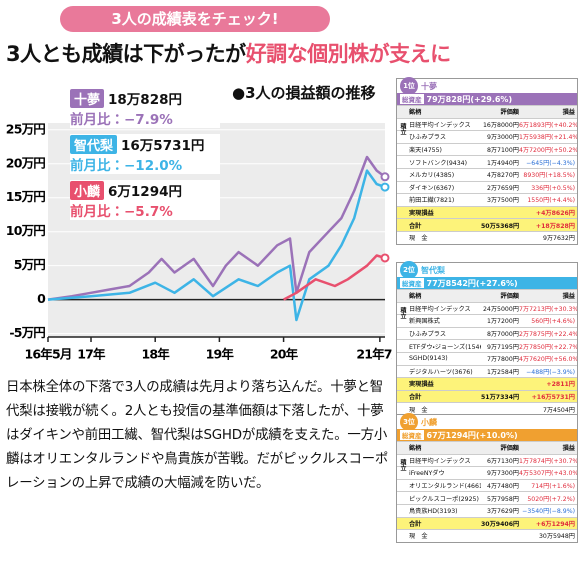 Image resolution: width=580 pixels, height=570 pixels. I want to click on table-row: iFreeNYダウ 9万7300円 4万5307円(+43.0%), so click(487, 472).